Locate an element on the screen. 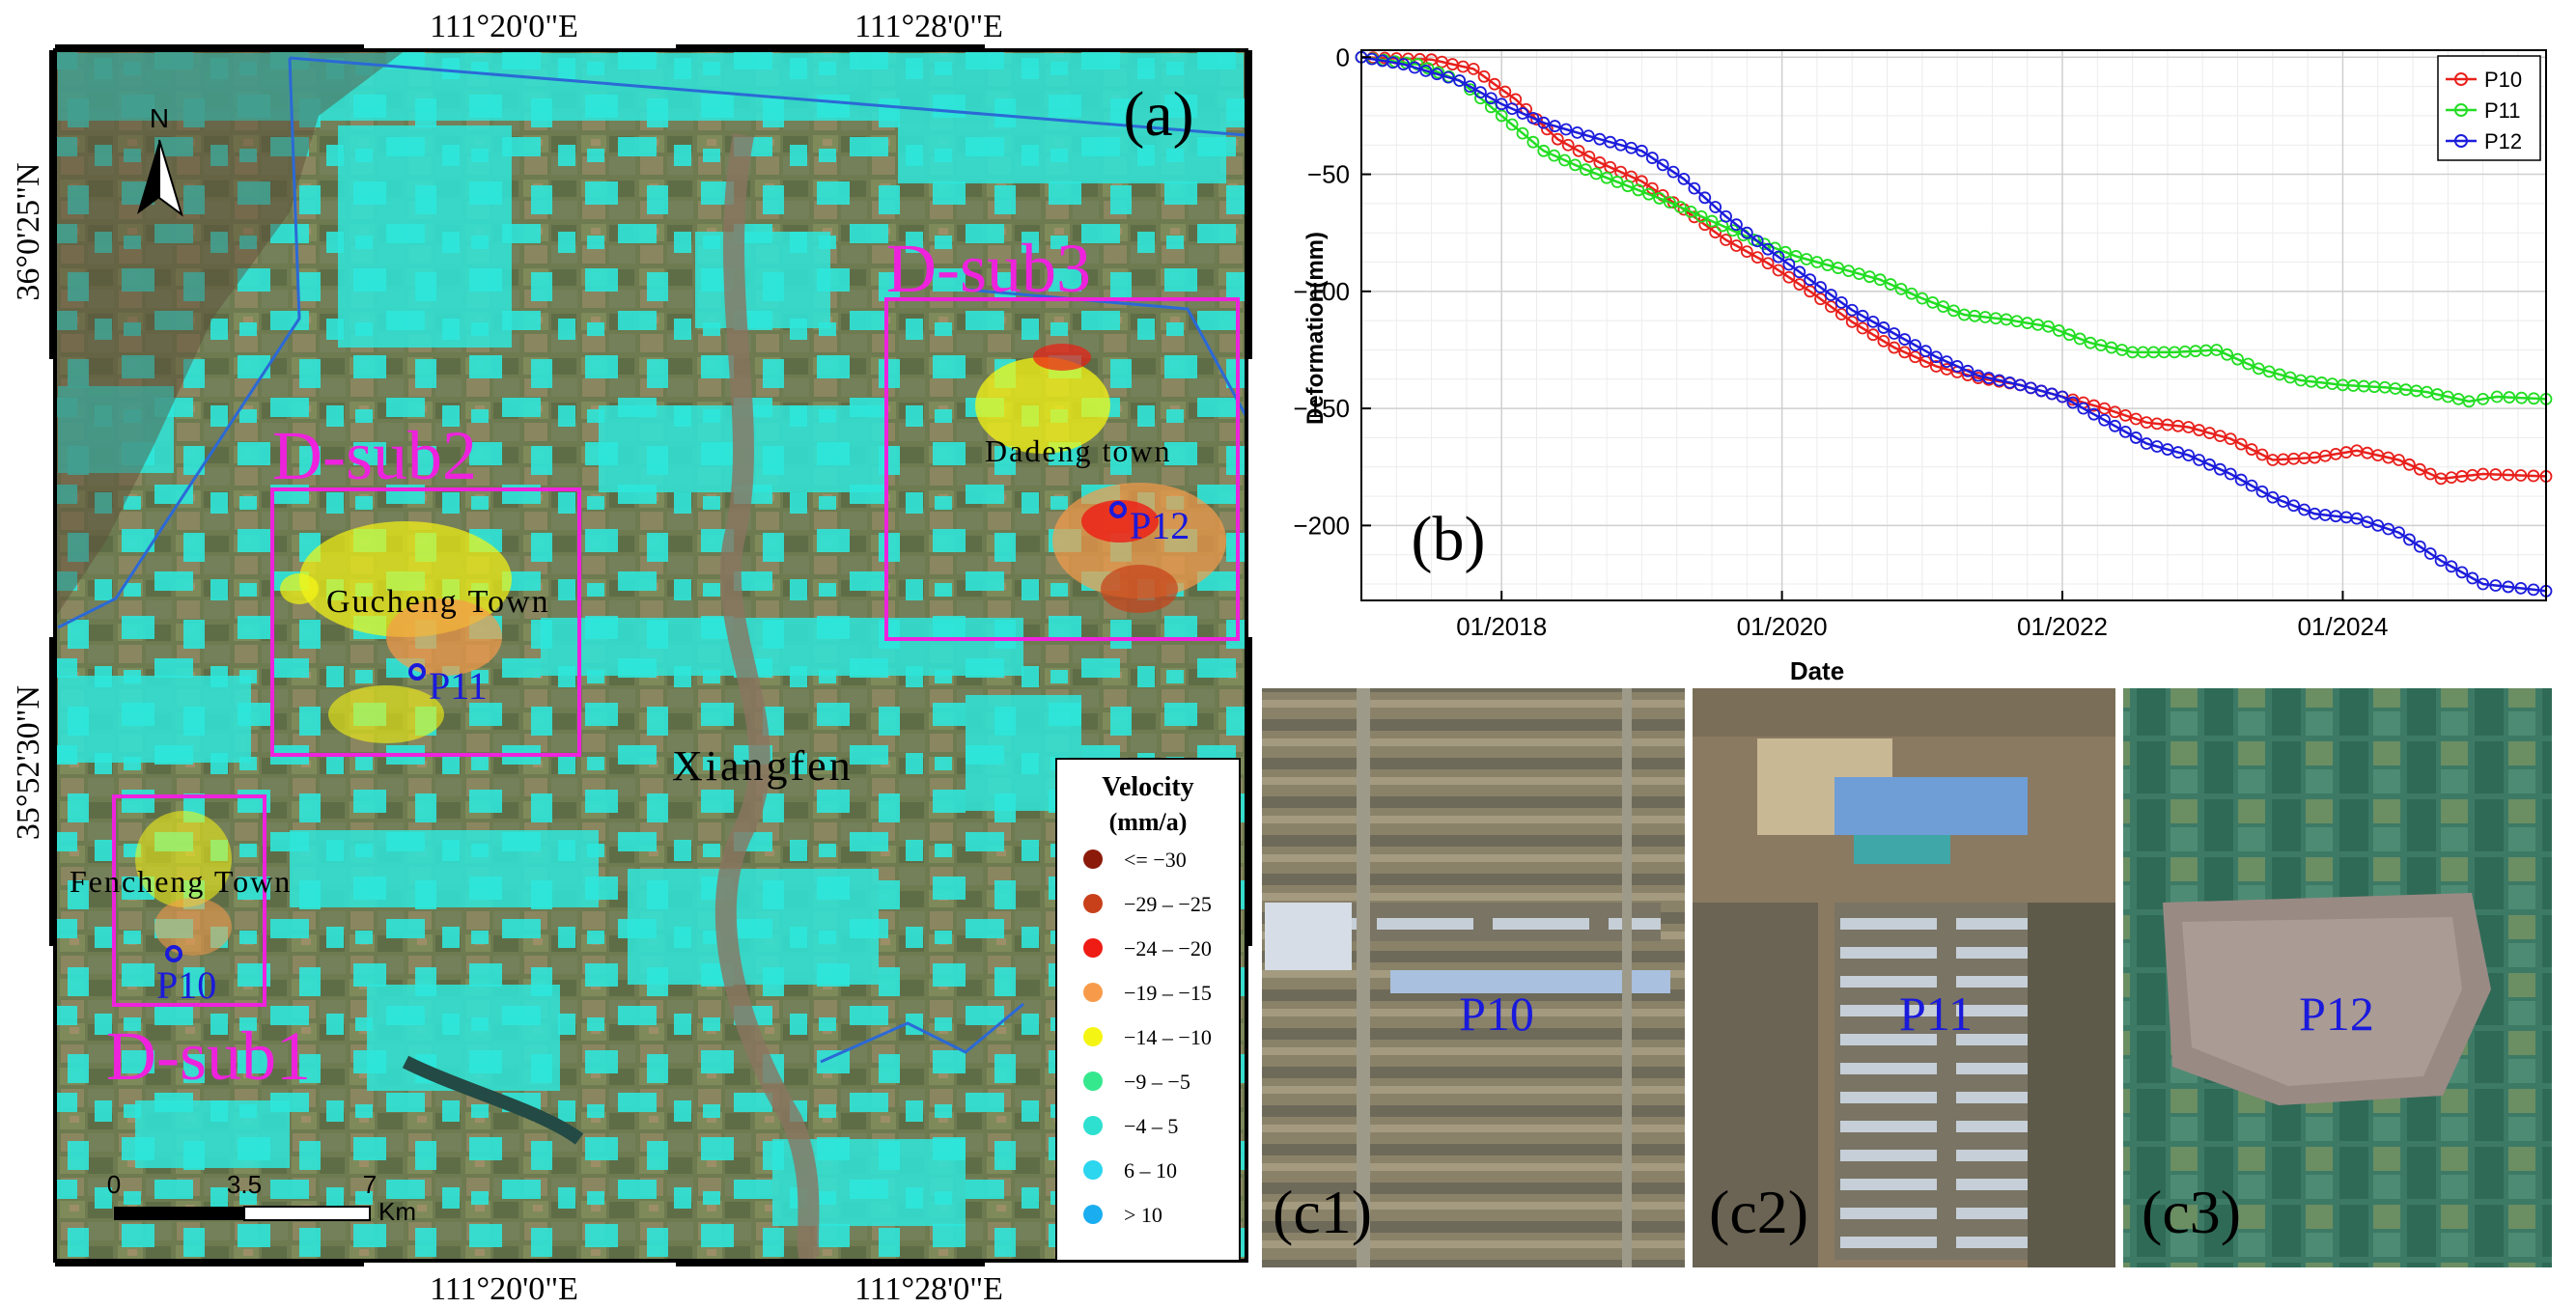 This screenshot has width=2576, height=1308. coord-top-2: 111°28'0"E is located at coordinates (929, 26).